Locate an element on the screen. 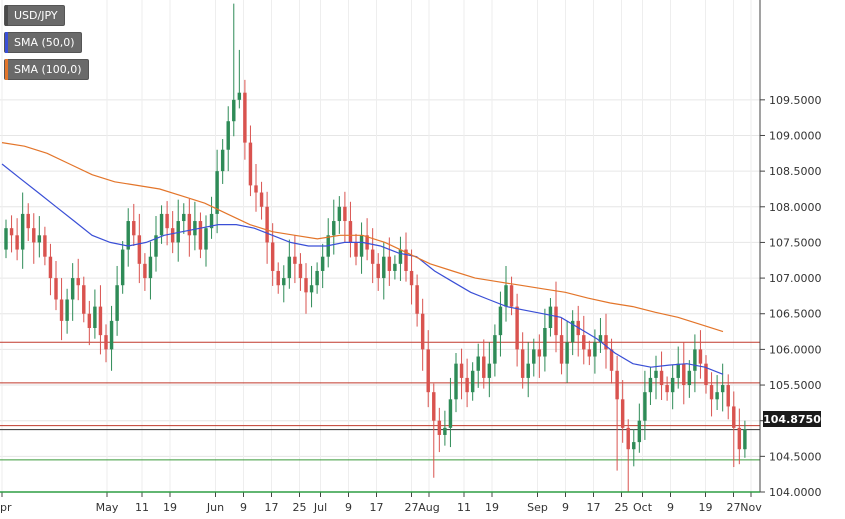 Image resolution: width=845 pixels, height=519 pixels. legend-sma50: SMA (50,0) is located at coordinates (43, 42).